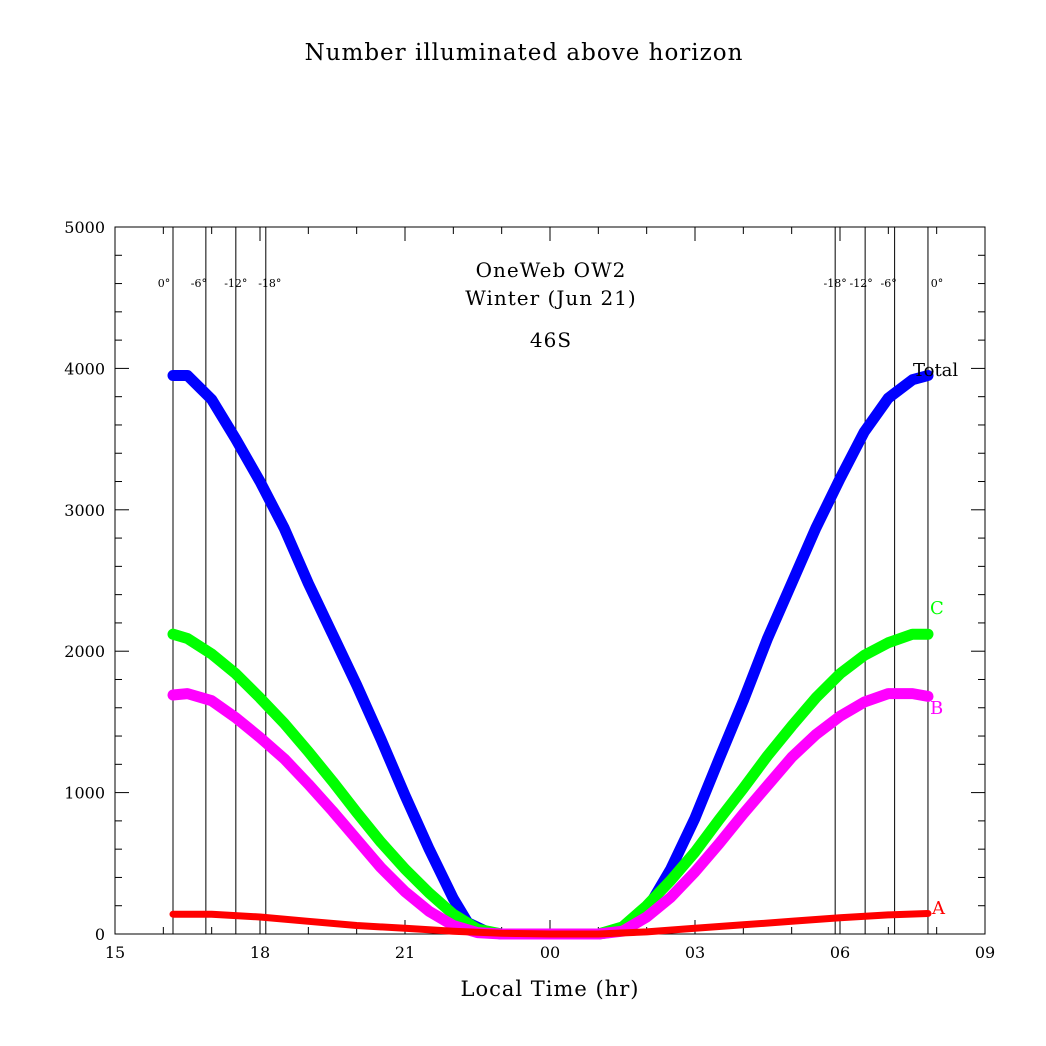 Image resolution: width=1046 pixels, height=1046 pixels. What do you see at coordinates (840, 952) in the screenshot?
I see `x-tick-label: 06` at bounding box center [840, 952].